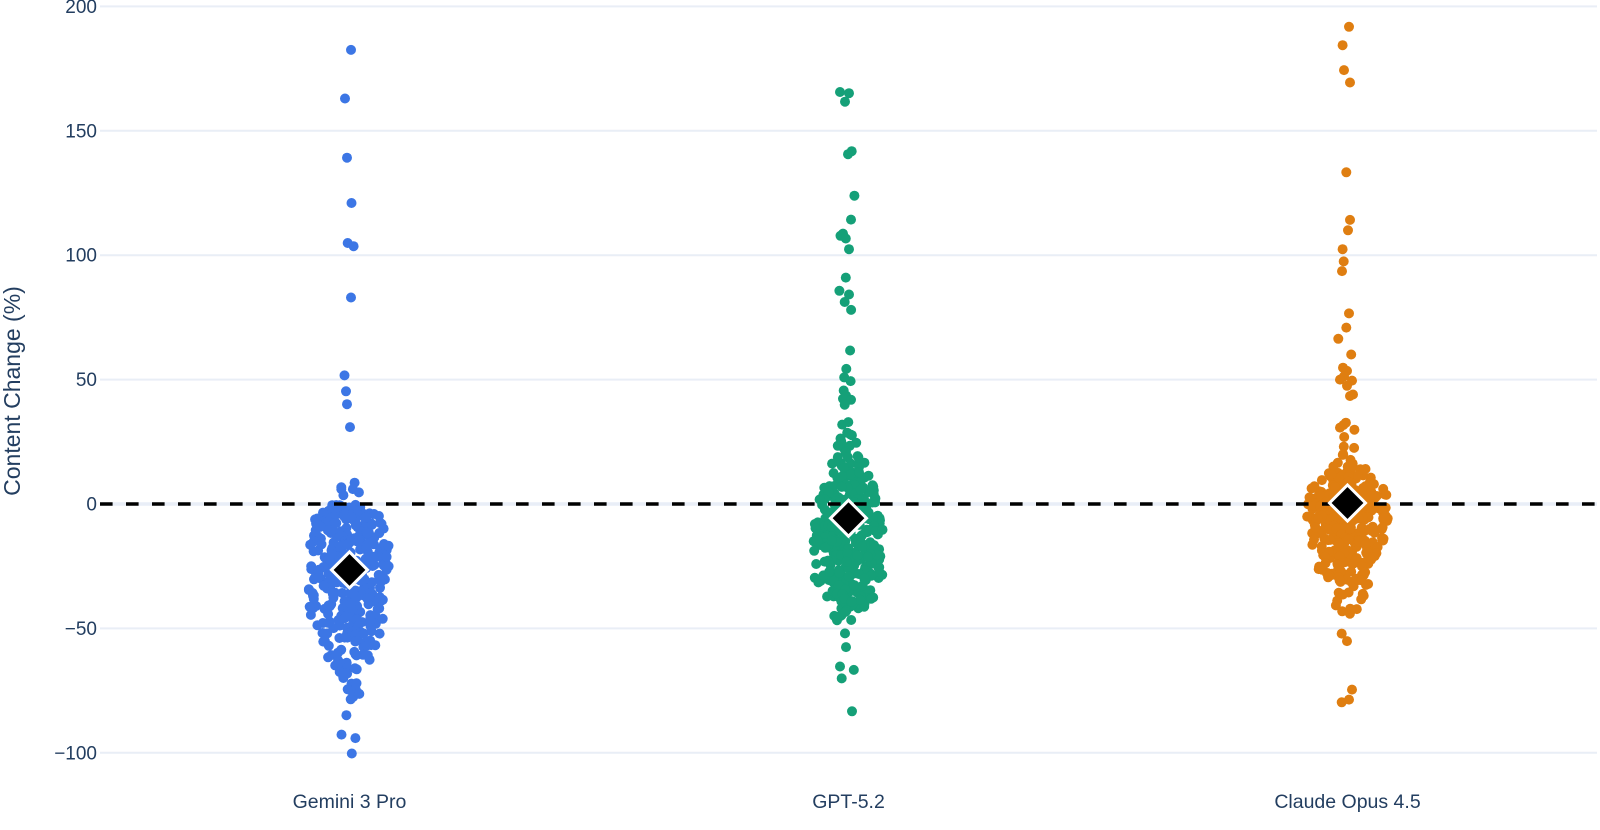 The width and height of the screenshot is (1600, 830). What do you see at coordinates (12, 391) in the screenshot?
I see `svg-text: Content Change (%)` at bounding box center [12, 391].